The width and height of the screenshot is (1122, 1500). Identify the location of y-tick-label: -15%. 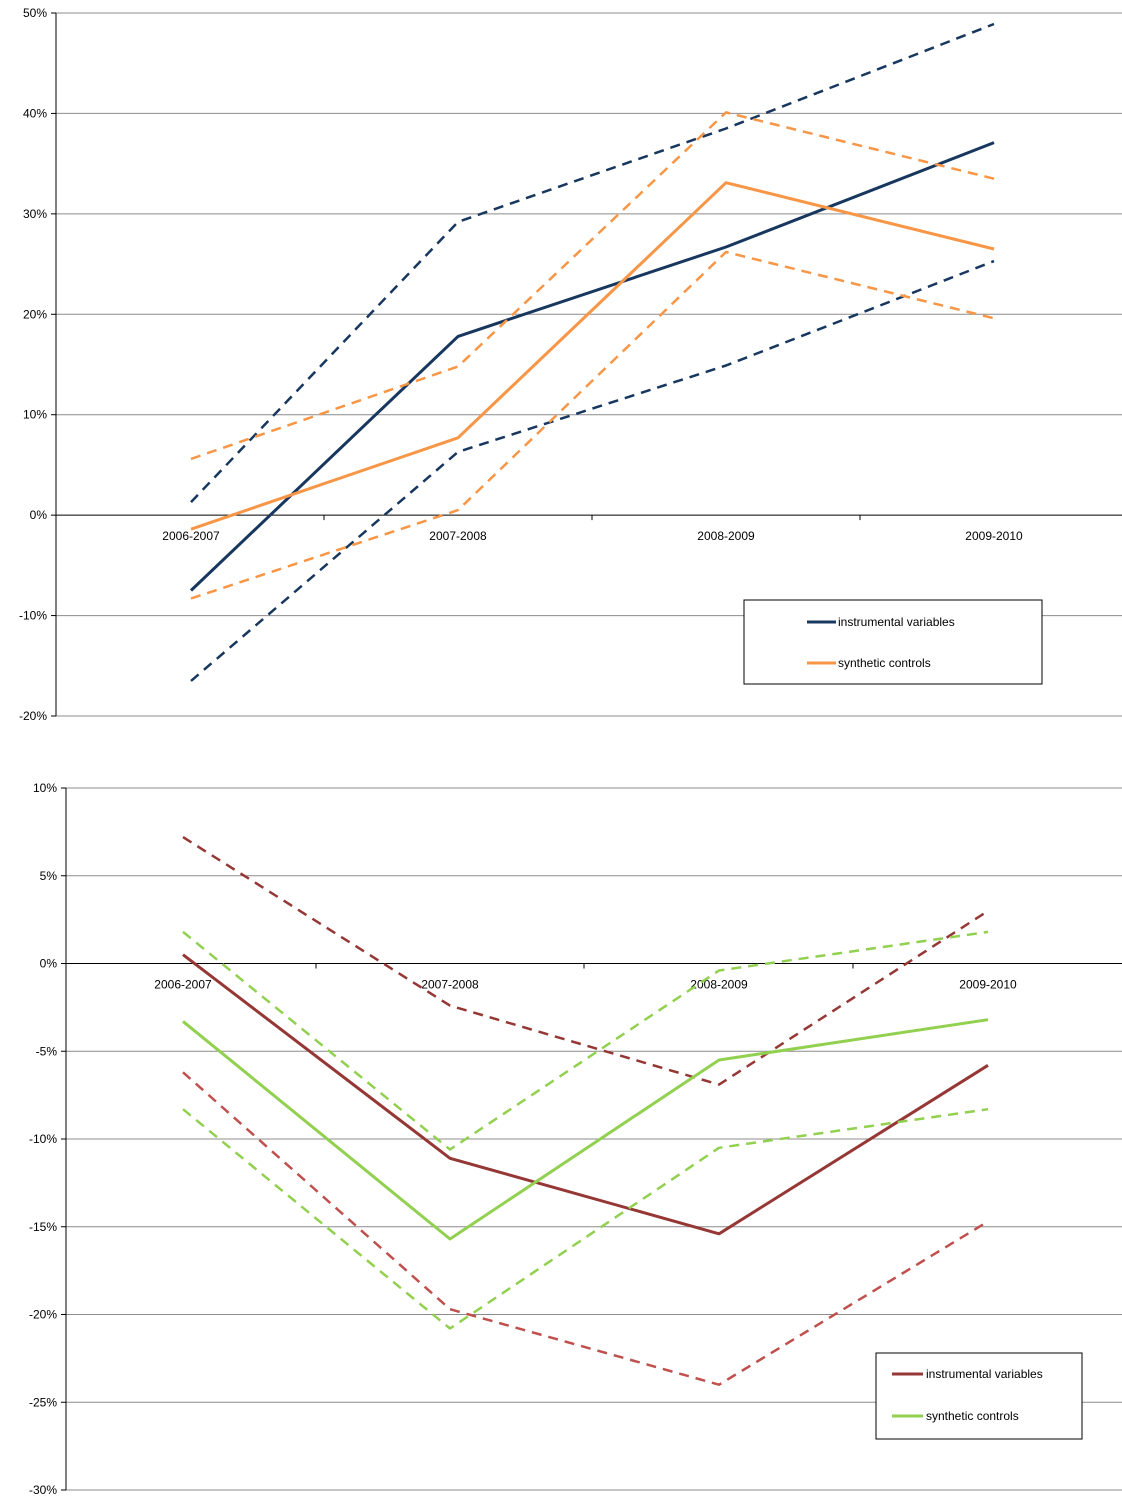
(43, 1227).